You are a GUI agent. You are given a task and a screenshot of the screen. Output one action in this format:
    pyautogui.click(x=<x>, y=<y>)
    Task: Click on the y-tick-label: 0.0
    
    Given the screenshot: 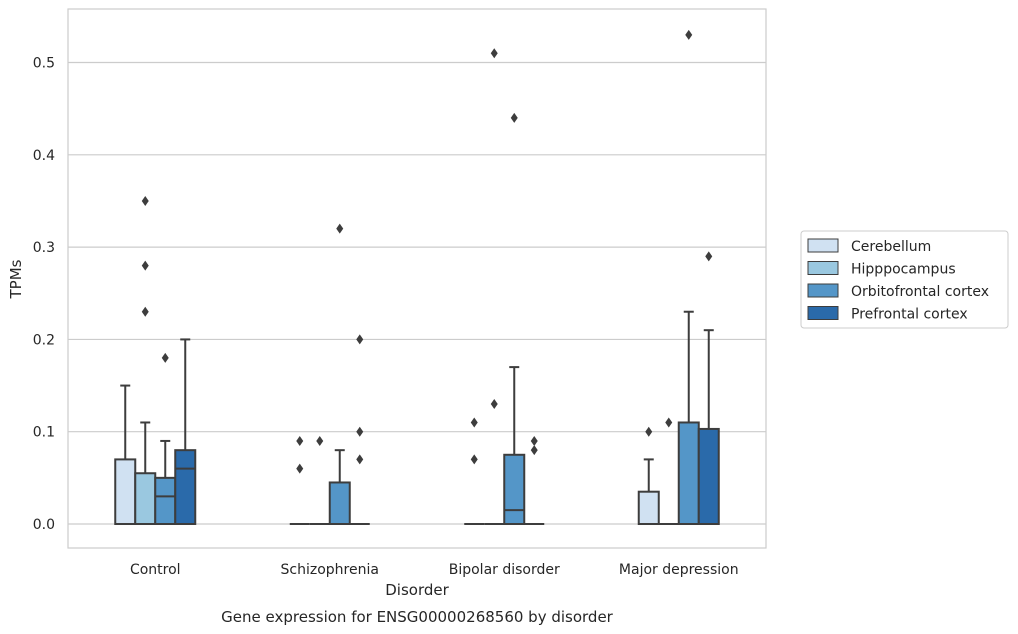 What is the action you would take?
    pyautogui.click(x=44, y=525)
    